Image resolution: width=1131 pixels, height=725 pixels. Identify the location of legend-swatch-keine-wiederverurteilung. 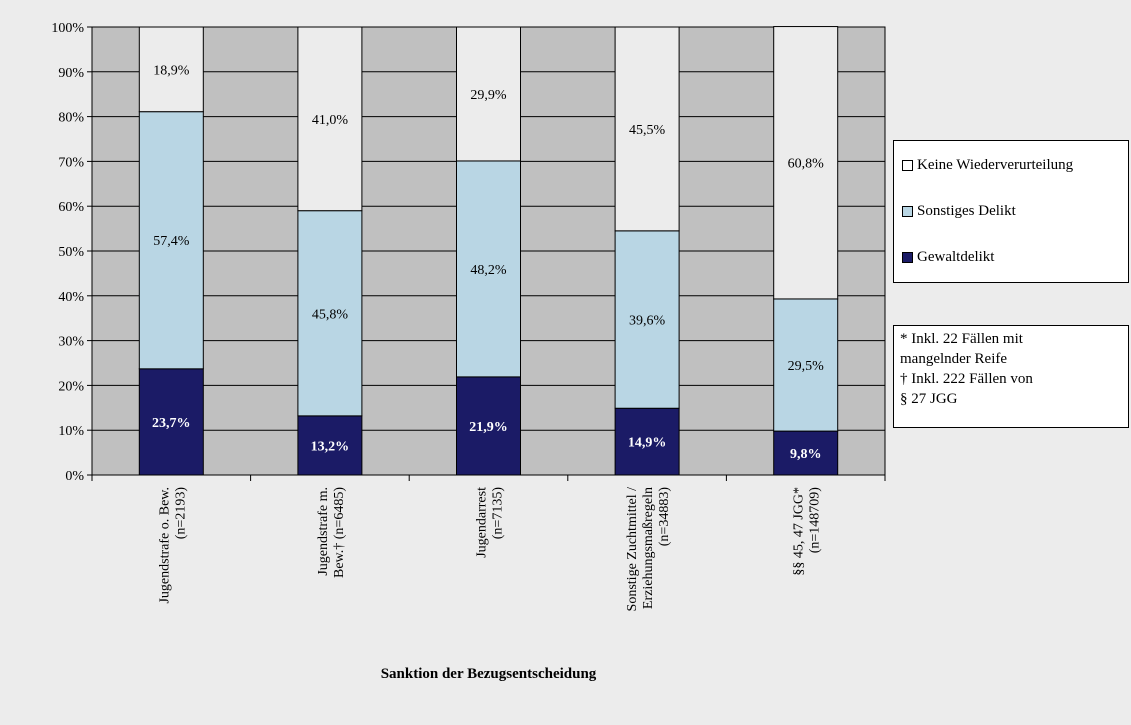
(907, 165).